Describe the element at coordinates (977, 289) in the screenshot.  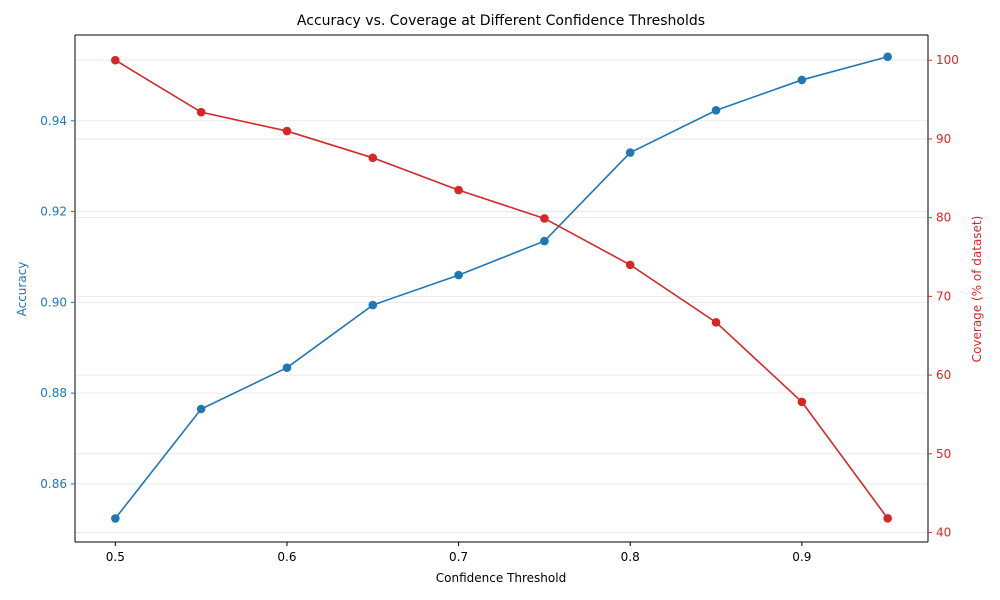
I see `y-axis-label-right: Coverage (% of dataset)` at that location.